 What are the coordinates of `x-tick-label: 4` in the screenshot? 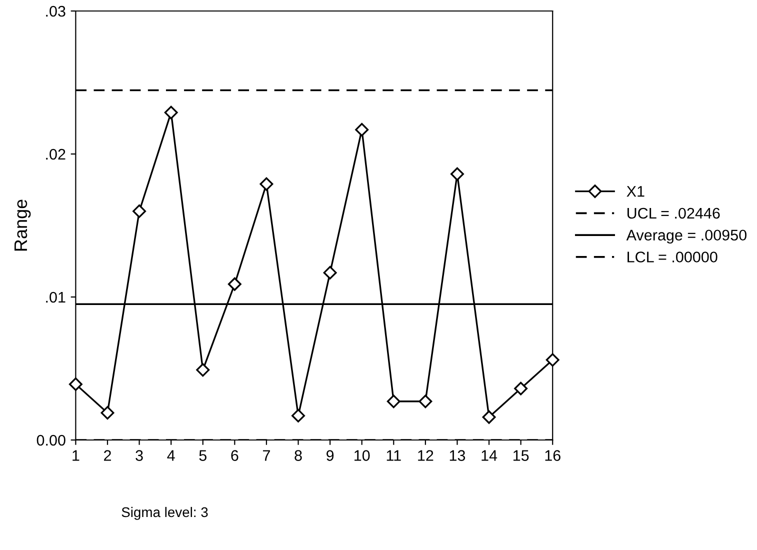 It's located at (171, 455).